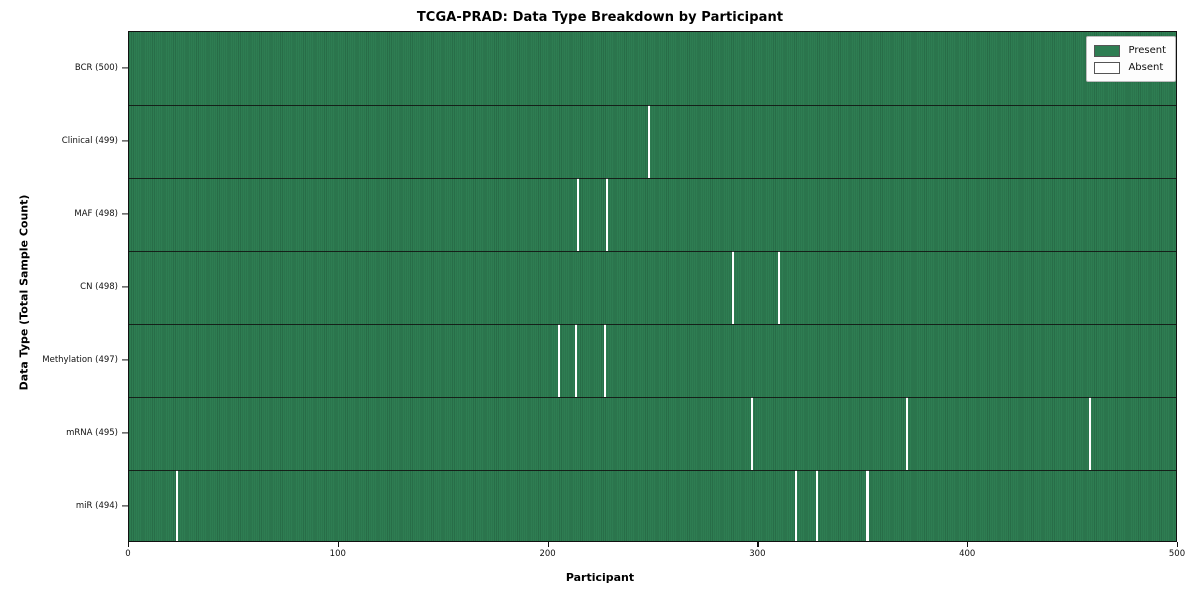  Describe the element at coordinates (337, 554) in the screenshot. I see `x-axis-tick-label: 100` at that location.